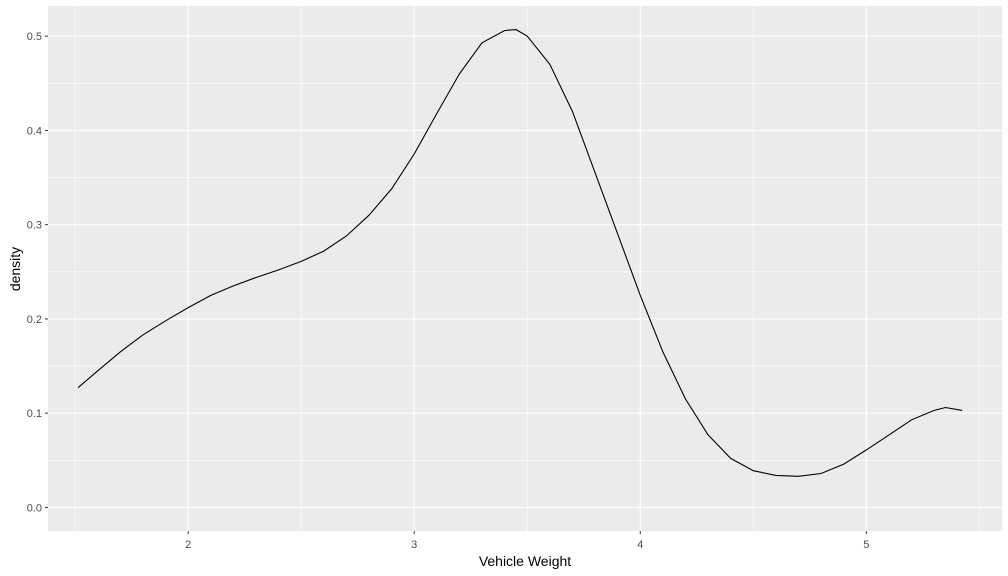 The width and height of the screenshot is (1008, 576). What do you see at coordinates (640, 545) in the screenshot?
I see `x-tick-label: 4` at bounding box center [640, 545].